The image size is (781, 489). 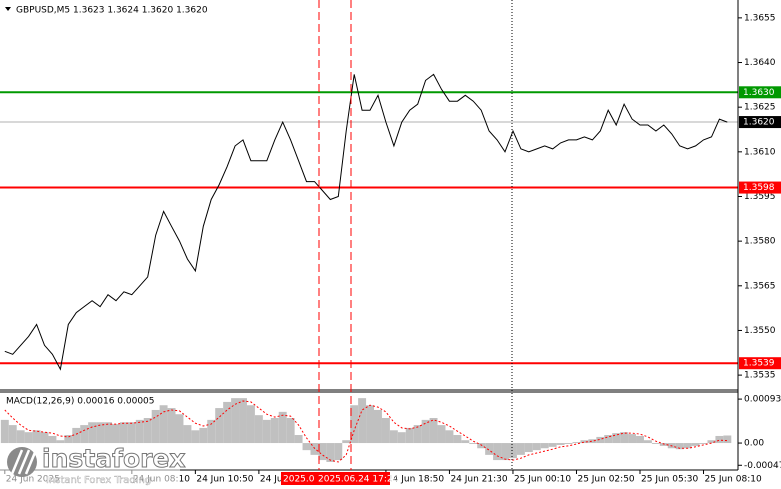 I want to click on marker-label: 2025.0, so click(x=299, y=480).